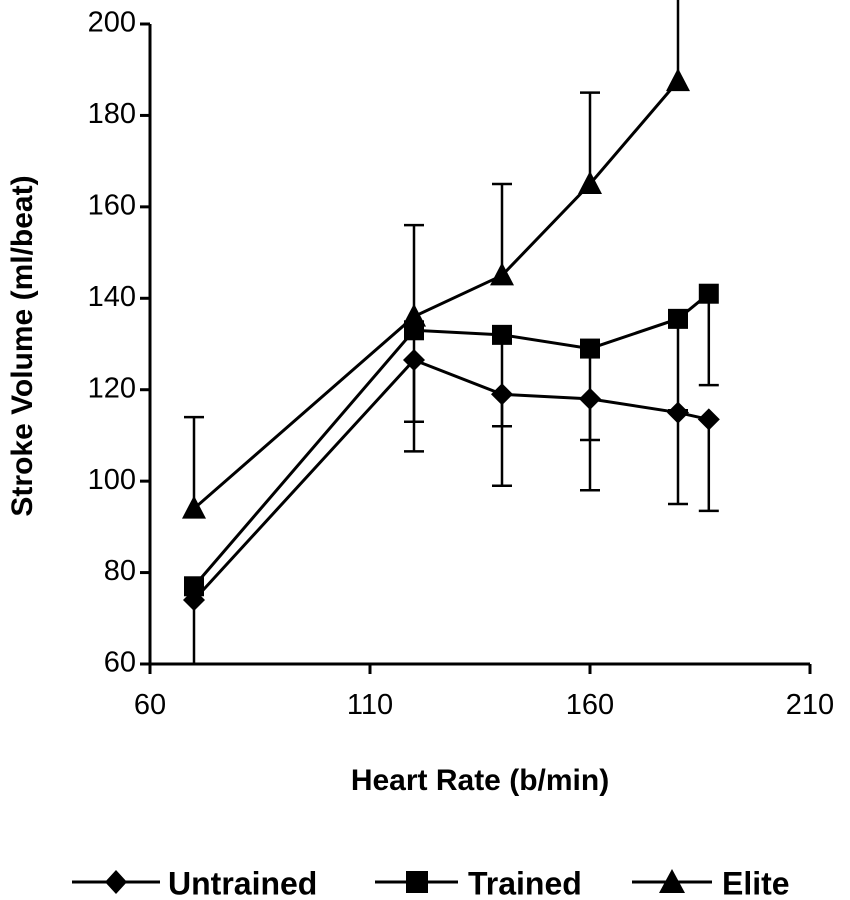 The image size is (850, 900). Describe the element at coordinates (711, 882) in the screenshot. I see `legend-item-elite: Elite` at that location.